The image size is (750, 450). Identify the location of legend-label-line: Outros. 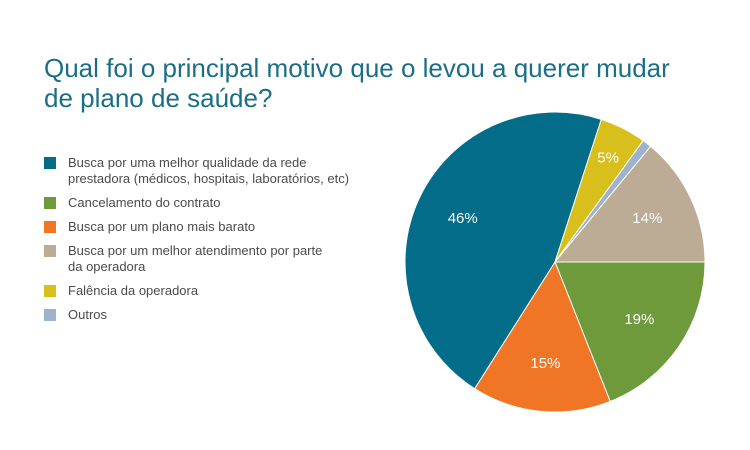
(88, 314).